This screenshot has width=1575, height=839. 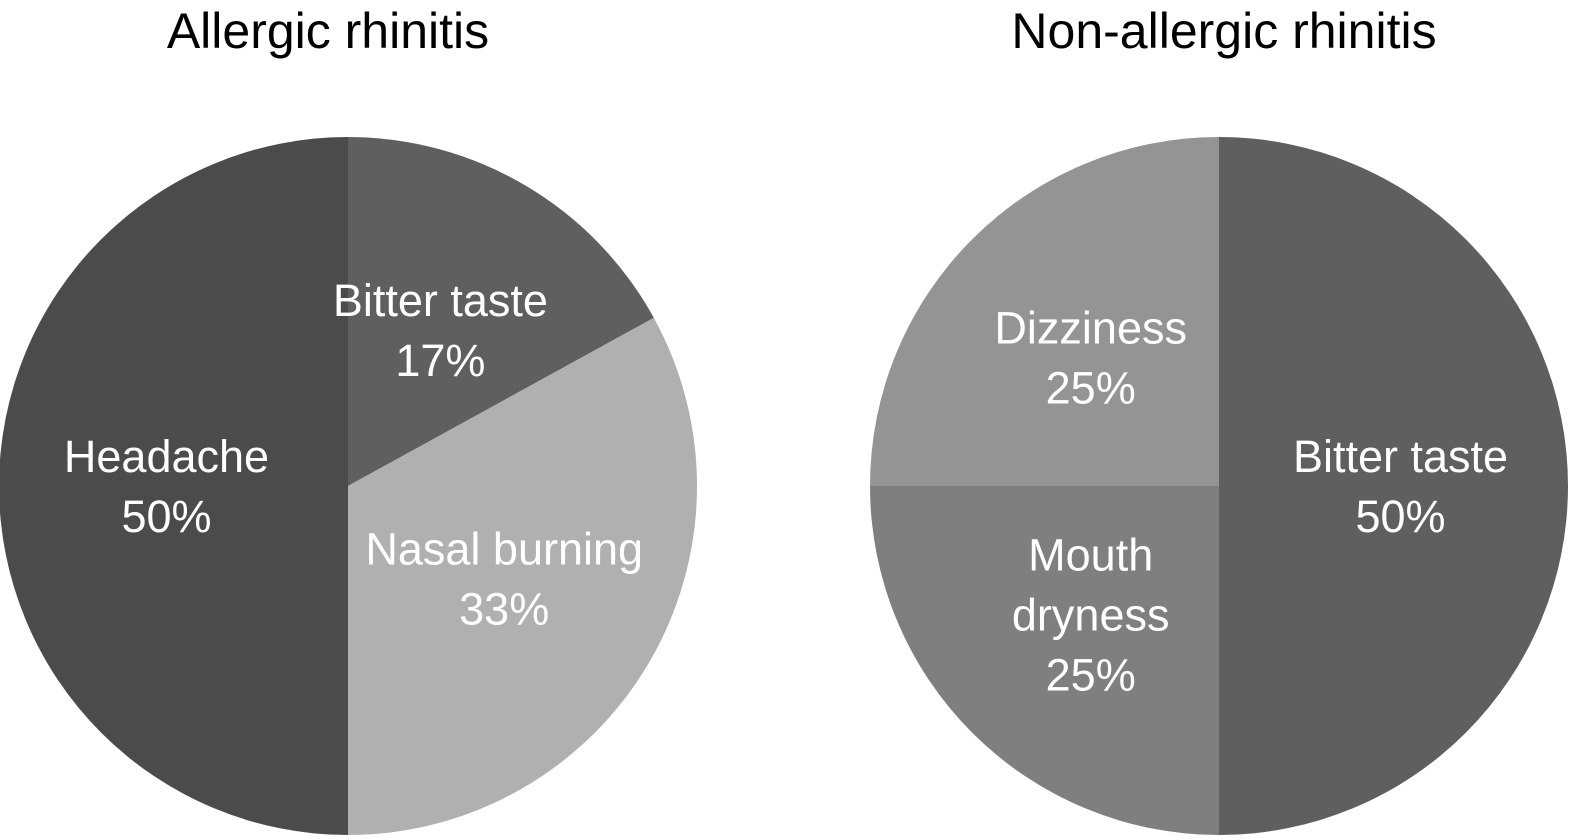 I want to click on pie-slice-nasal-burning, so click(x=522, y=576).